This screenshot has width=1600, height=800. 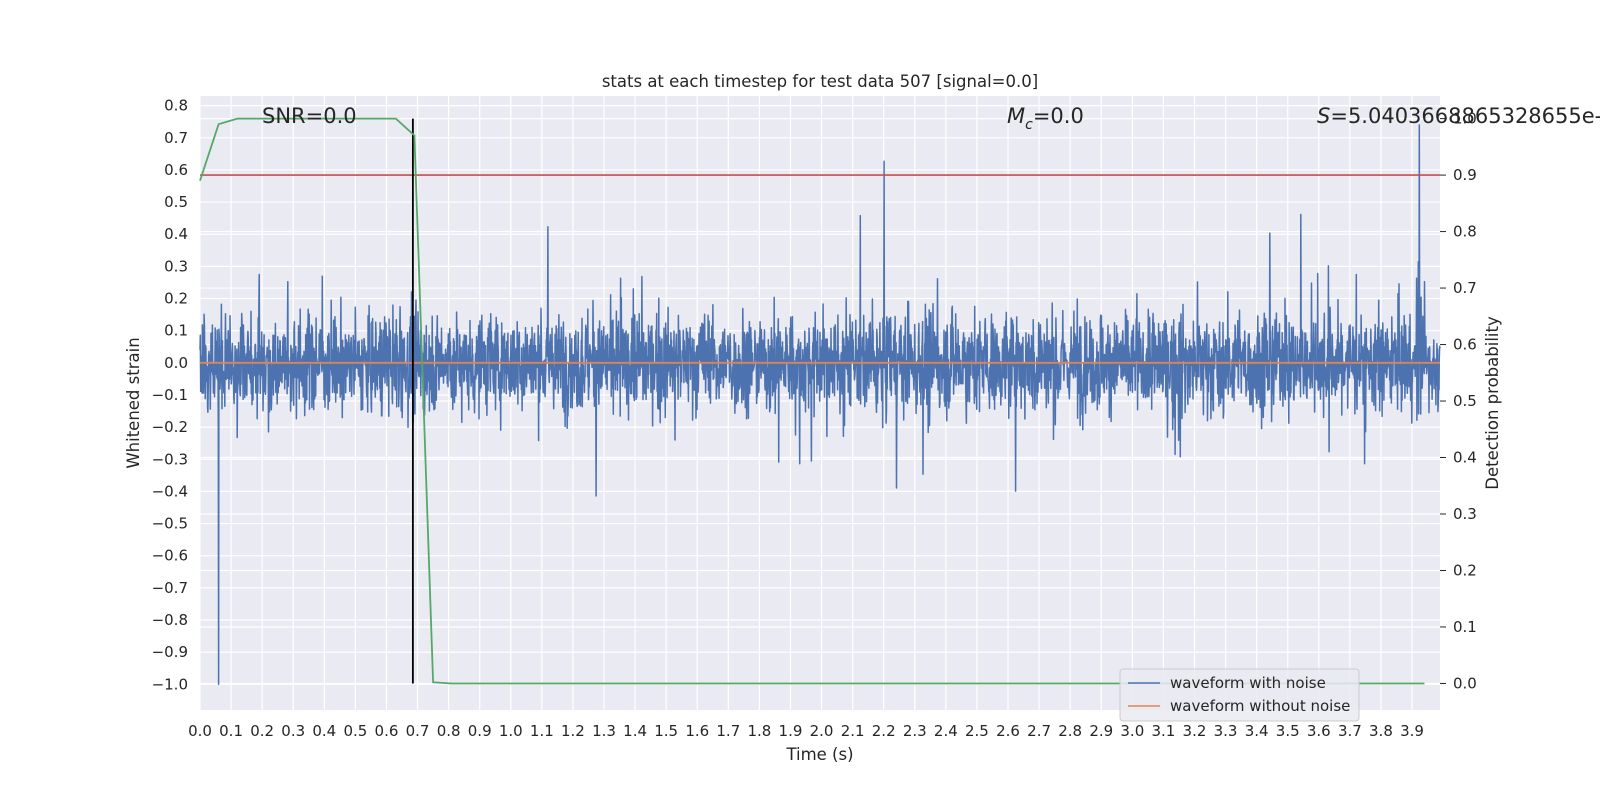 I want to click on x-tick-label: 3.6, so click(x=1319, y=731).